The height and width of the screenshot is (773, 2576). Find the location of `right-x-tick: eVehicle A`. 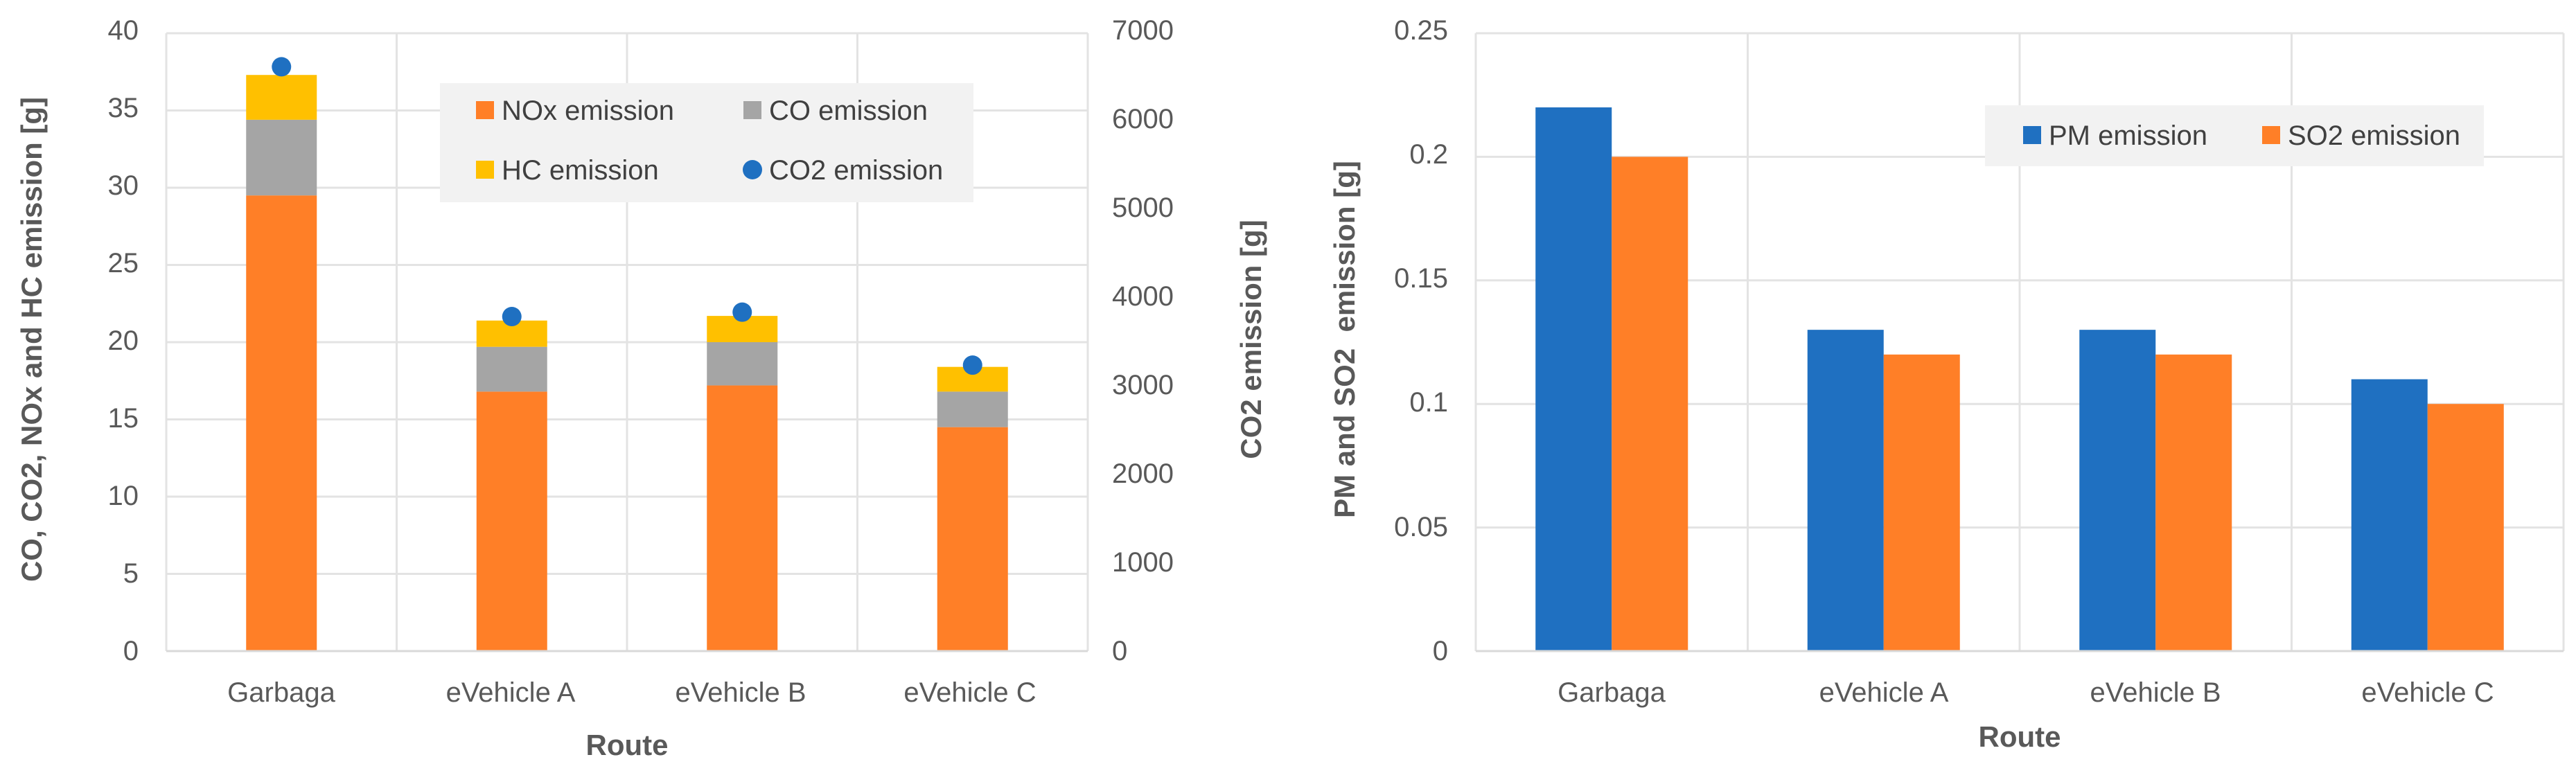

right-x-tick: eVehicle A is located at coordinates (1884, 692).